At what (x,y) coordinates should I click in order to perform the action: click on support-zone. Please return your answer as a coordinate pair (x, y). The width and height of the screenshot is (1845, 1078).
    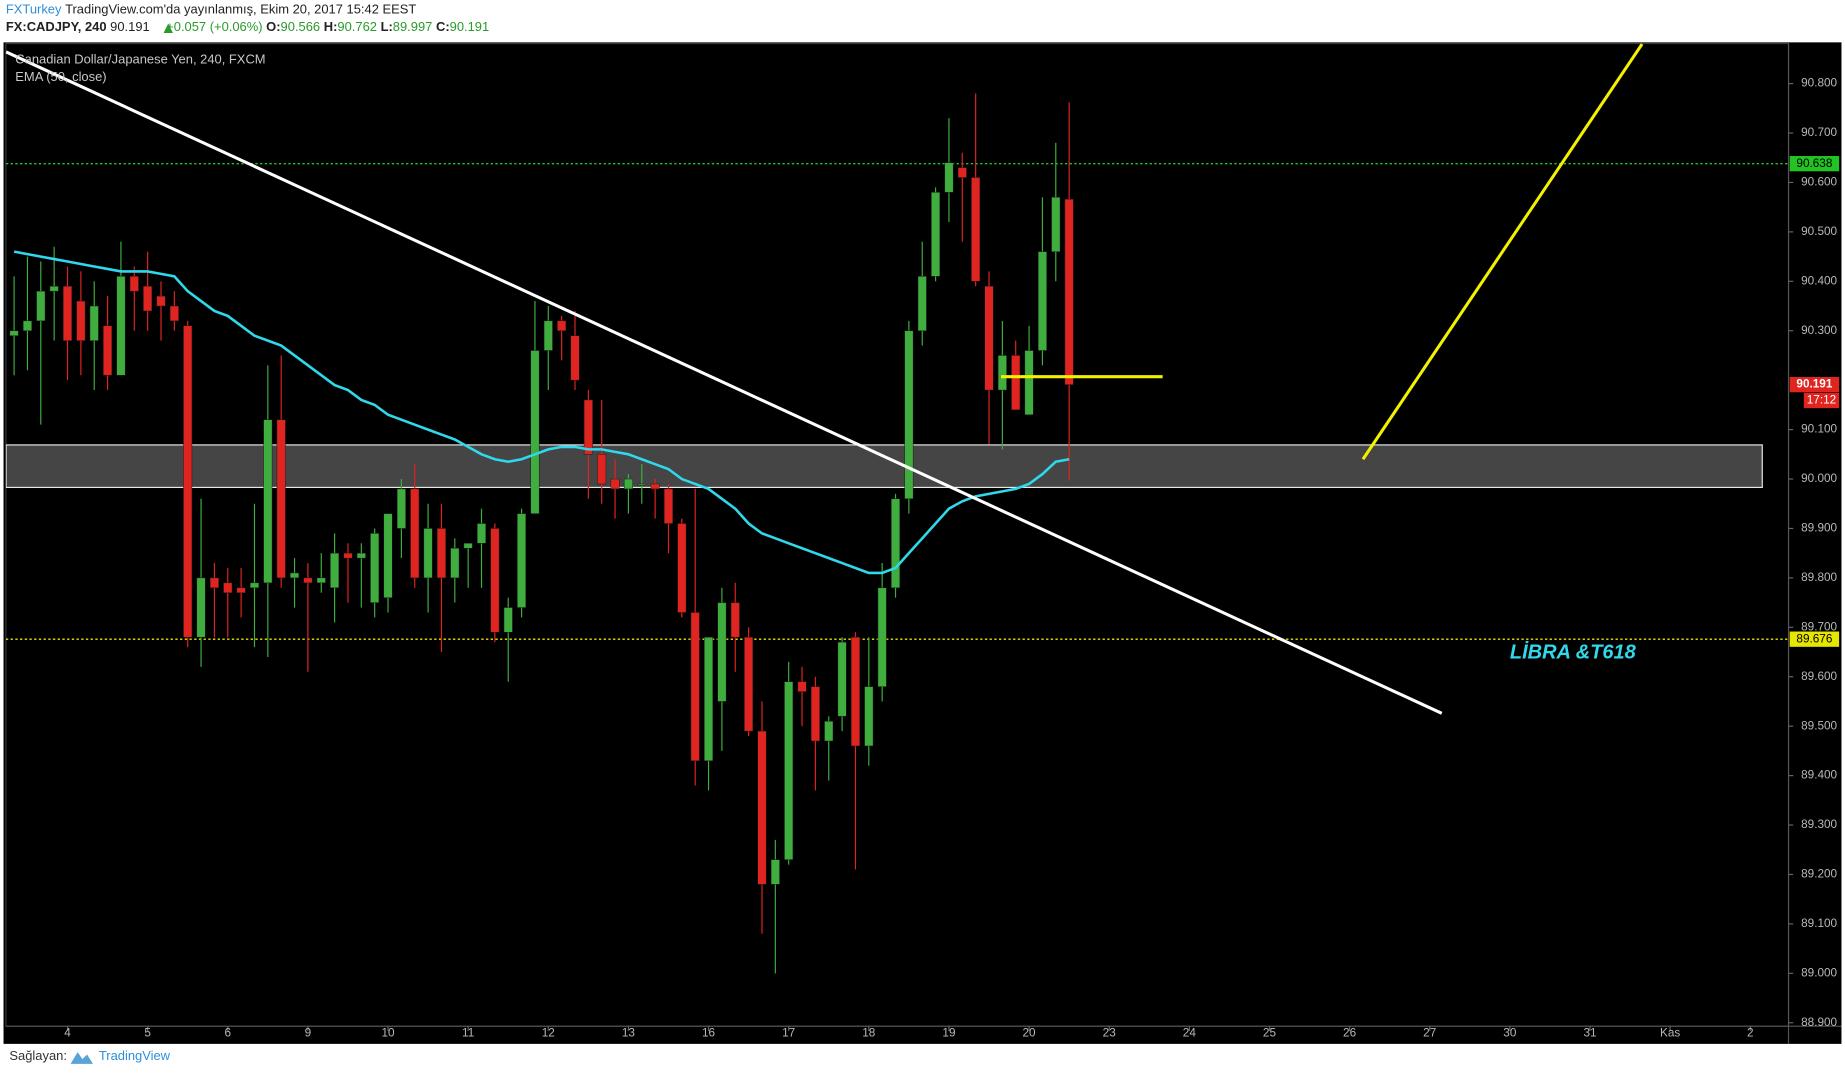
    Looking at the image, I should click on (884, 466).